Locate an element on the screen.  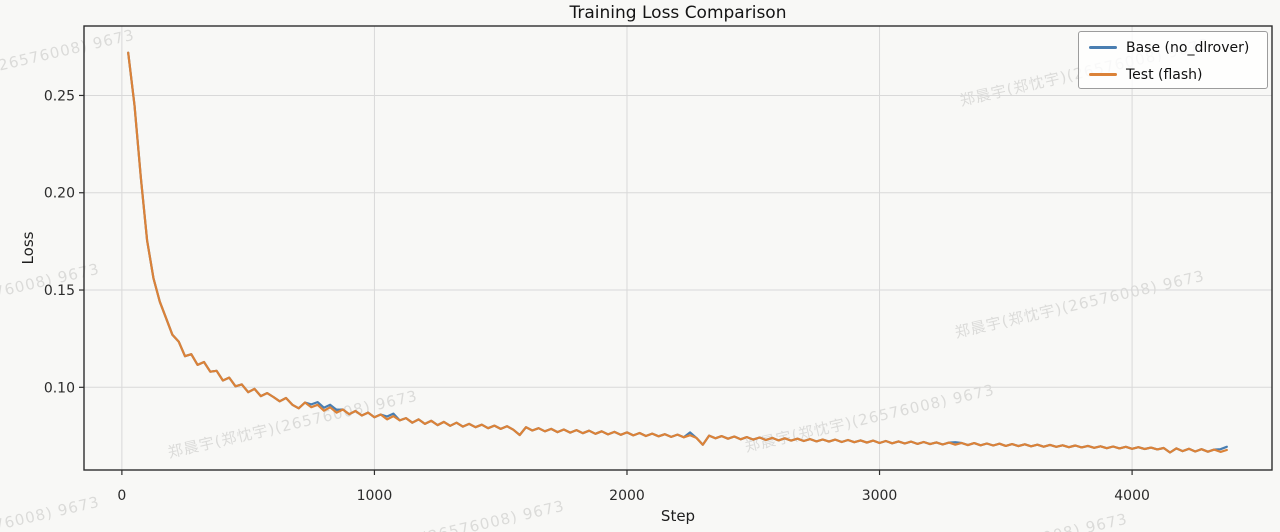
legend-swatch-base-line is located at coordinates (1103, 47).